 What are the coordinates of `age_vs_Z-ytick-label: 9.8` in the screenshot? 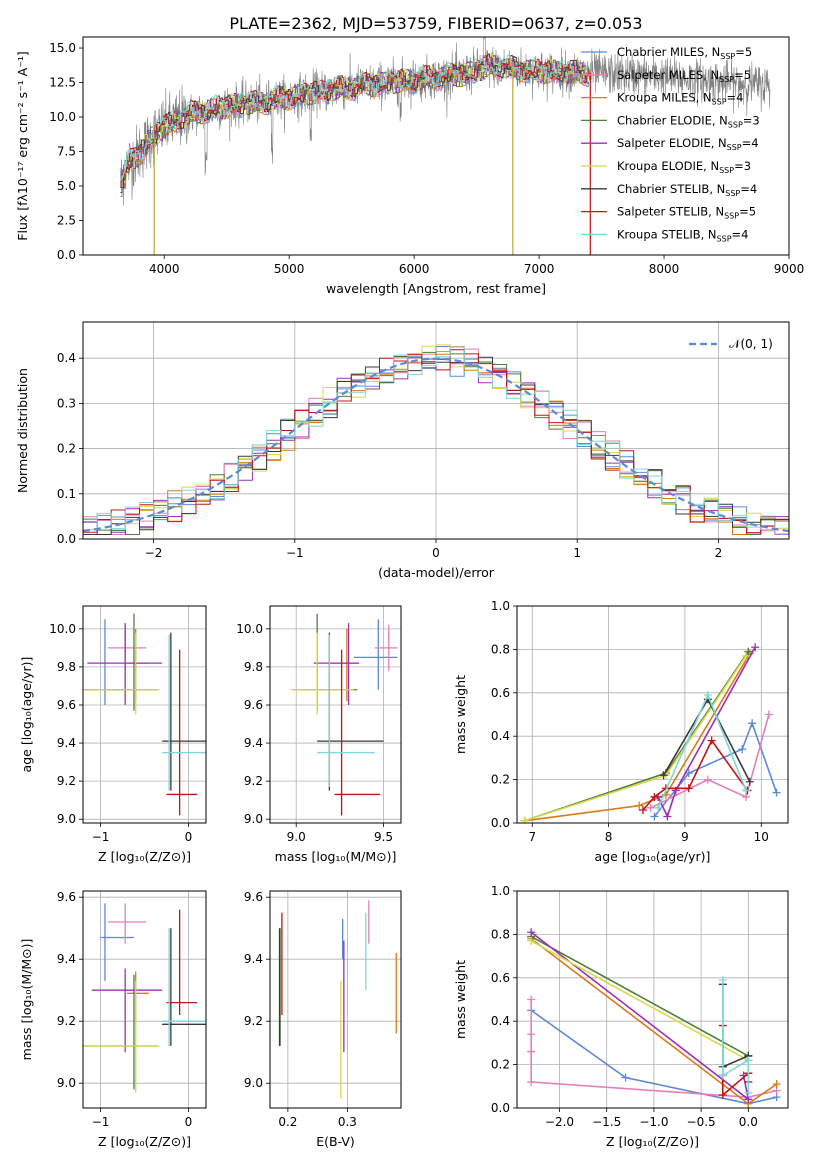 It's located at (66, 667).